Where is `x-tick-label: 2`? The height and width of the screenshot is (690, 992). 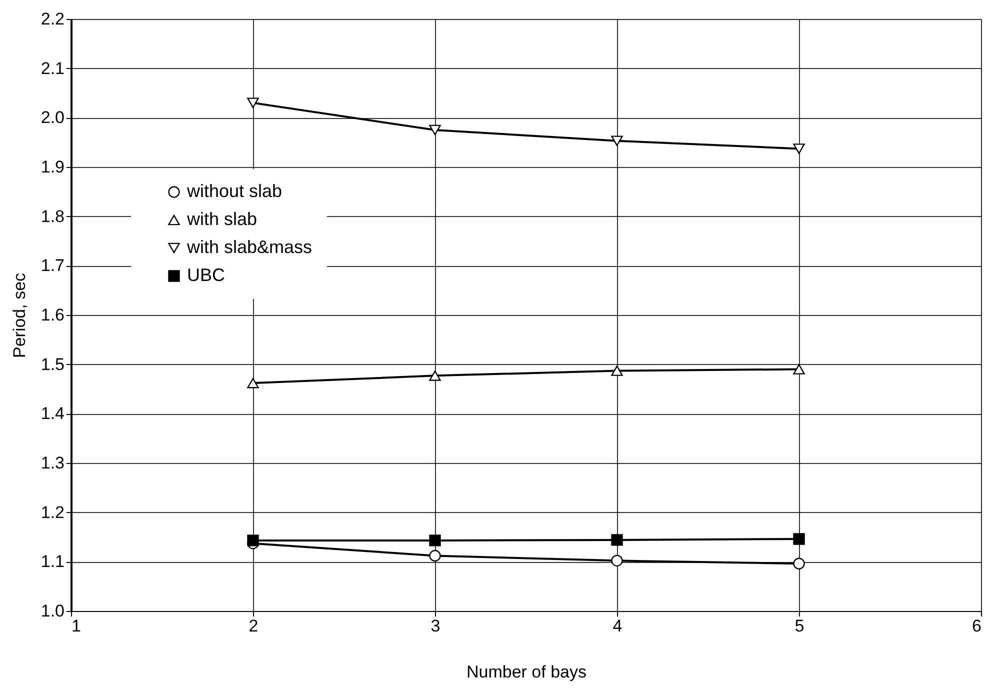 x-tick-label: 2 is located at coordinates (253, 626).